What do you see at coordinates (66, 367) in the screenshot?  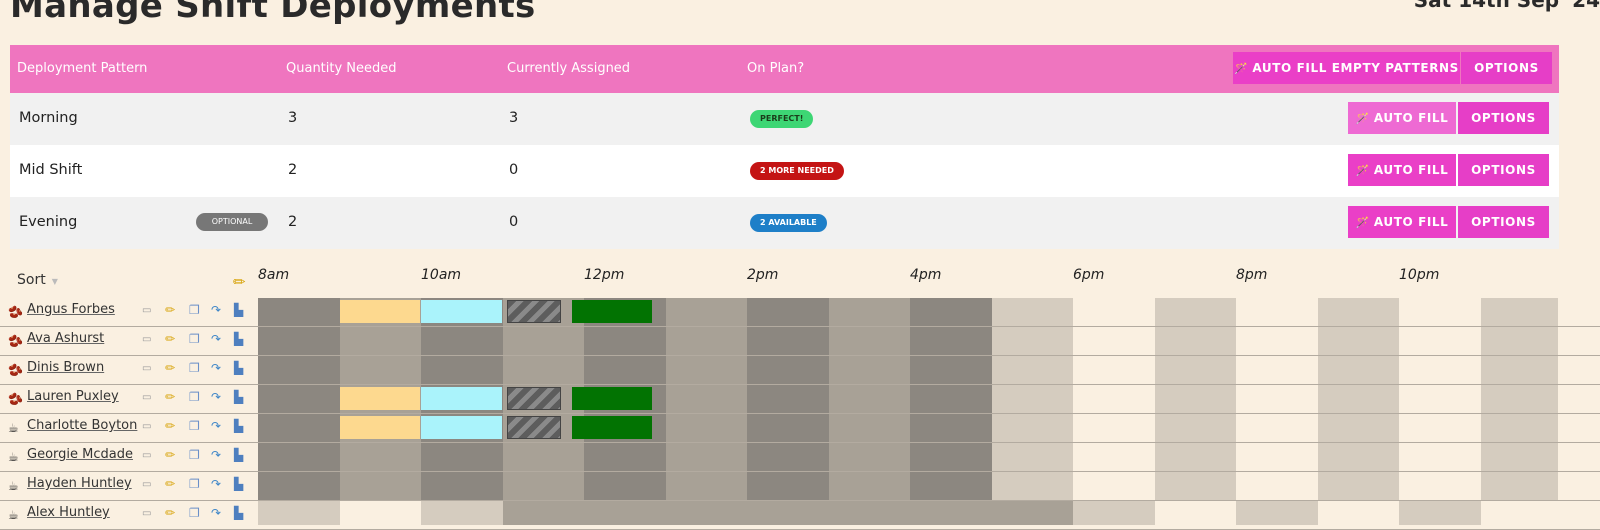 I see `employee-name-link: Dinis Brown` at bounding box center [66, 367].